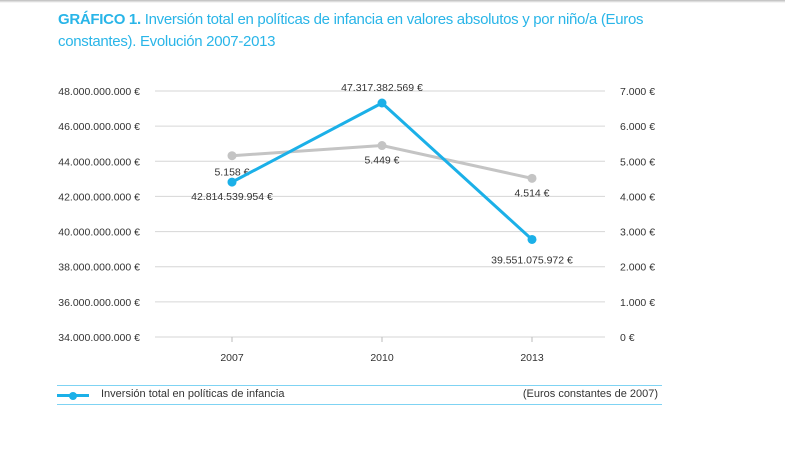  I want to click on data-label: 4.514 €, so click(531, 193).